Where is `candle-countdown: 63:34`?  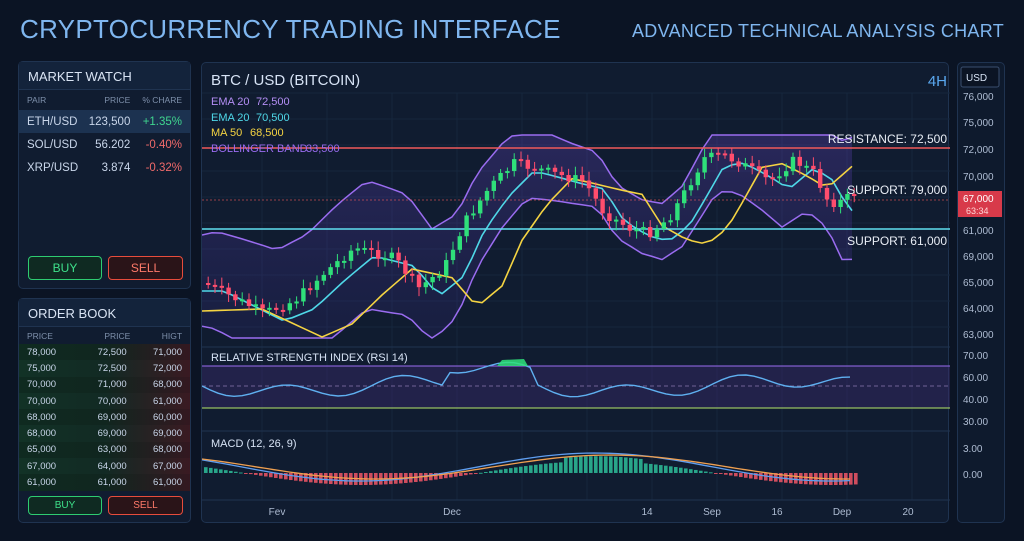 candle-countdown: 63:34 is located at coordinates (977, 211).